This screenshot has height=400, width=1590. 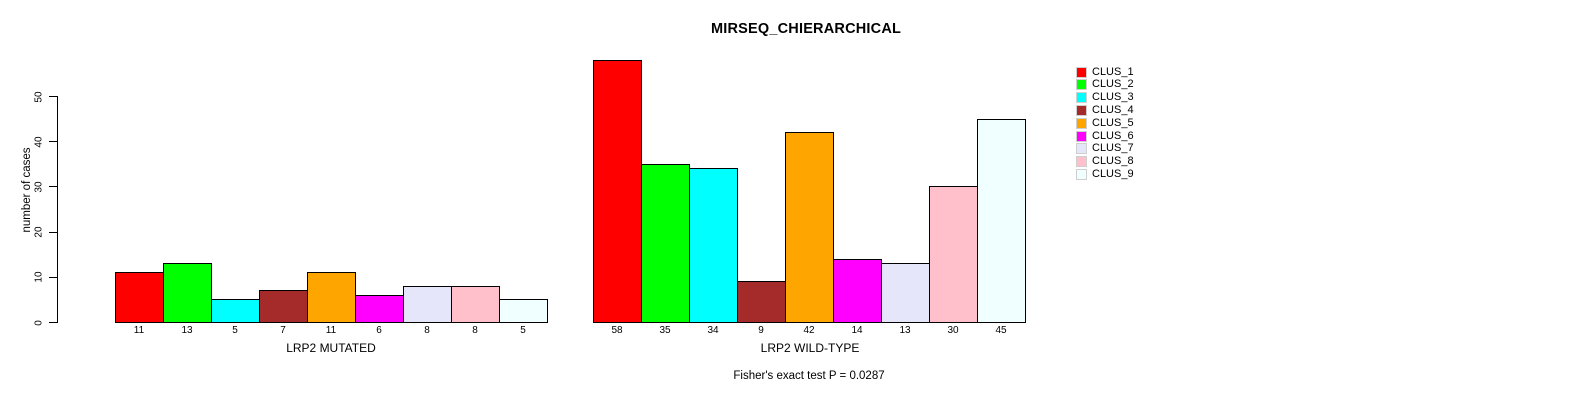 I want to click on bar-value-label: 30, so click(x=953, y=330).